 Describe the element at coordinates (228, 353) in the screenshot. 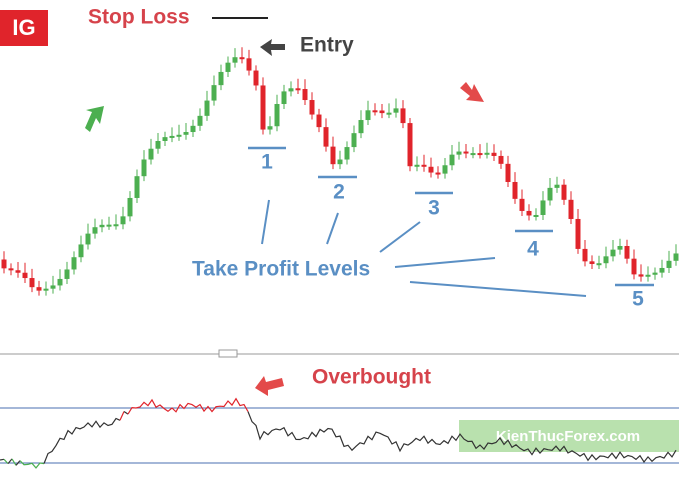

I see `divider-handle` at that location.